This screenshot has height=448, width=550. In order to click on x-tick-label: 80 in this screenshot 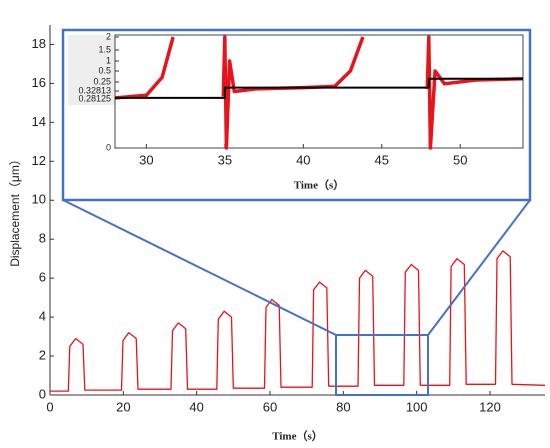, I will do `click(343, 406)`.